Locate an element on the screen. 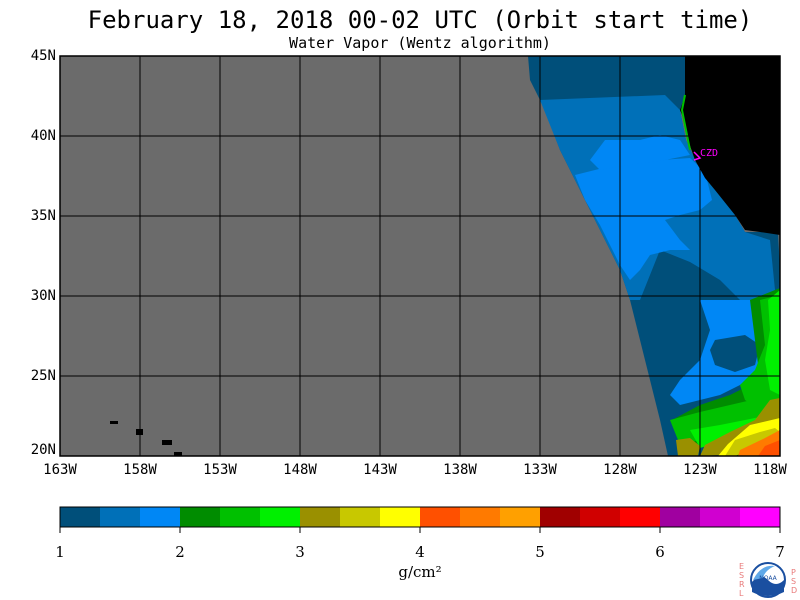 The image size is (800, 600). swath-red-orange is located at coordinates (769, 448).